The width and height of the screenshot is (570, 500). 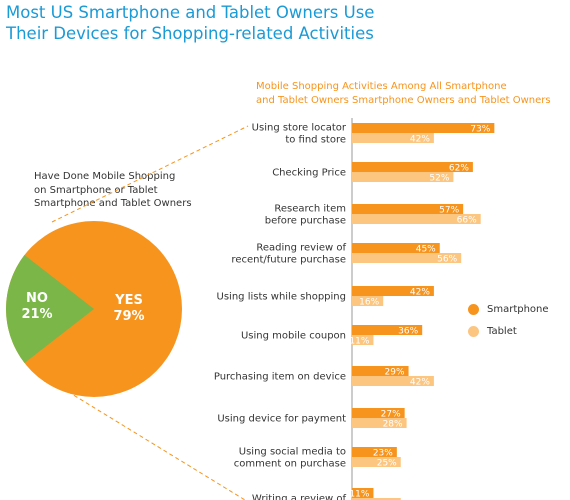 What do you see at coordinates (420, 382) in the screenshot?
I see `bar-value-label-tablet-6: 42%` at bounding box center [420, 382].